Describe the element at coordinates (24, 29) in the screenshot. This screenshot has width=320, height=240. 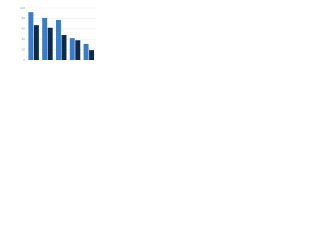
I see `y-tick-label: 60` at that location.